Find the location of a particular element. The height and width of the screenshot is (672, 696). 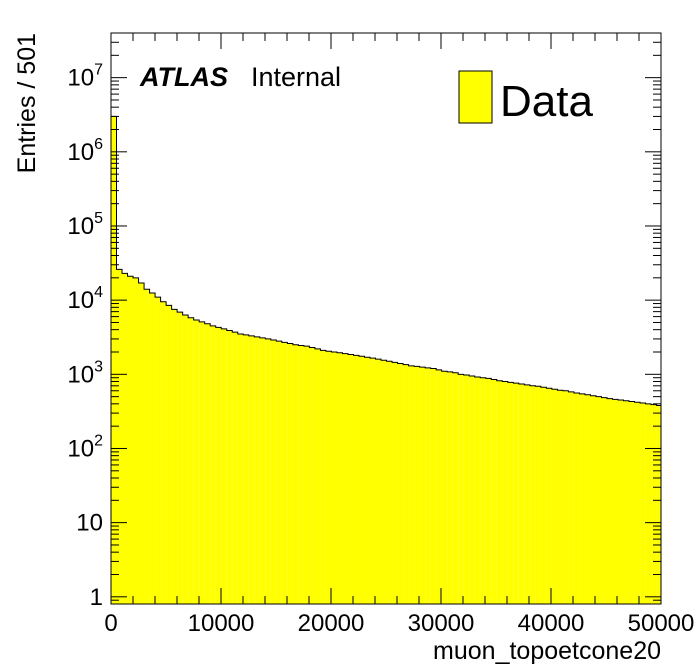

y-tick-label: 1 is located at coordinates (96, 597).